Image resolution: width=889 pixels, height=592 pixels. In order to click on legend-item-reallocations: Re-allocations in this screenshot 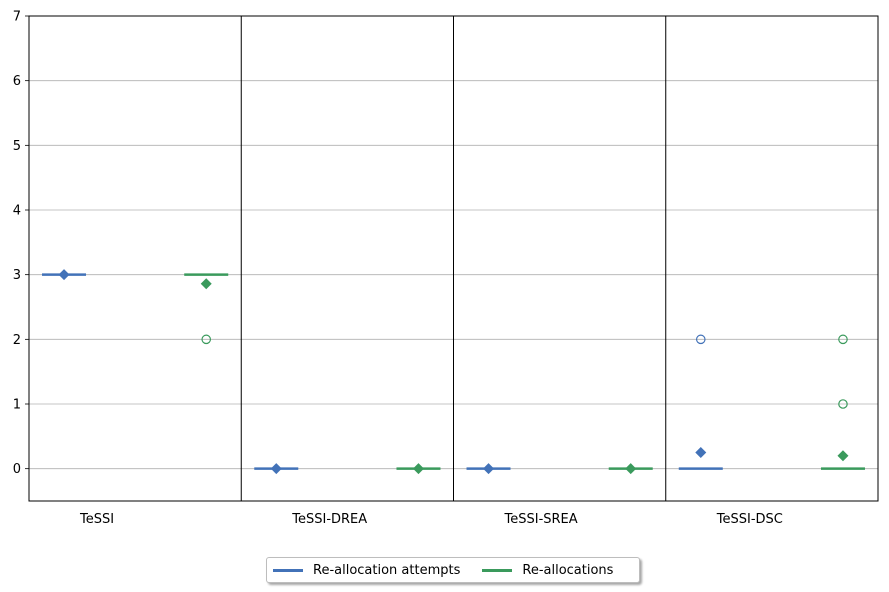, I will do `click(547, 570)`.